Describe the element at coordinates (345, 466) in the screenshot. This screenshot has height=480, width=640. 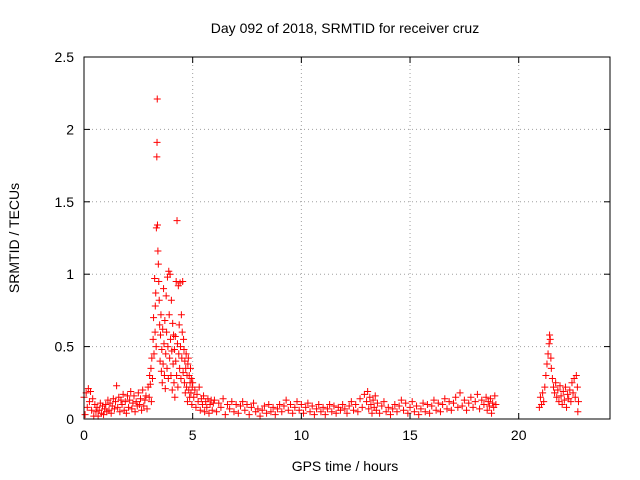
I see `x-axis-title: GPS time / hours` at that location.